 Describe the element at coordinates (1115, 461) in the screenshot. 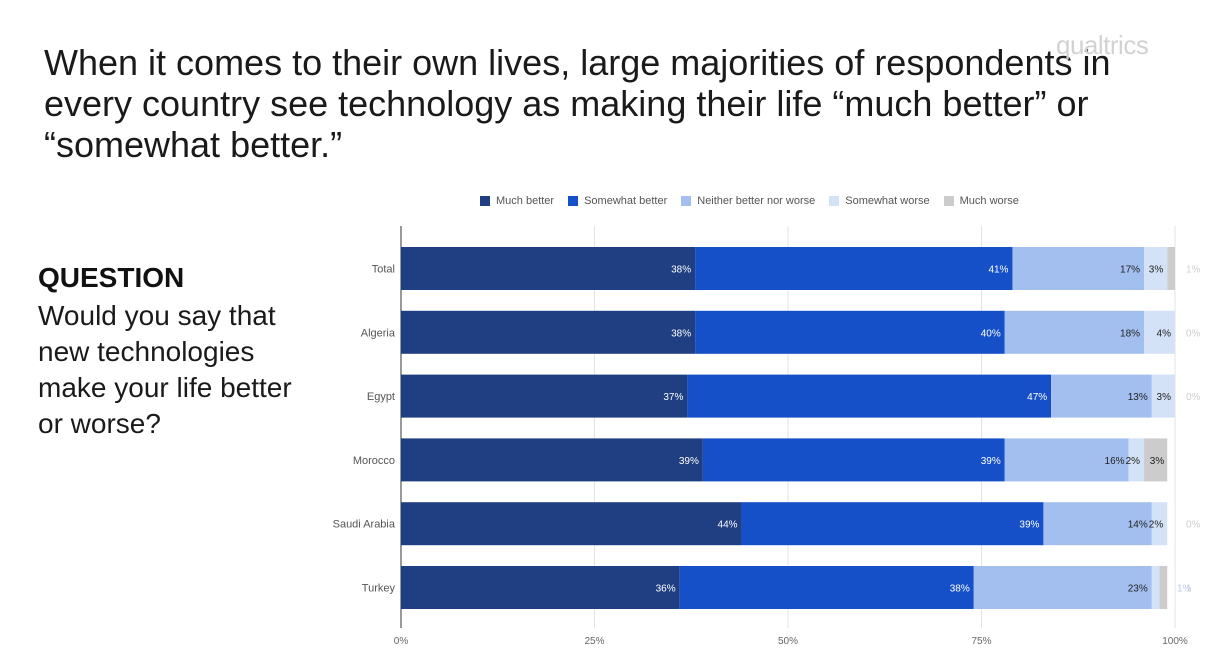

I see `data-label: 16%` at that location.